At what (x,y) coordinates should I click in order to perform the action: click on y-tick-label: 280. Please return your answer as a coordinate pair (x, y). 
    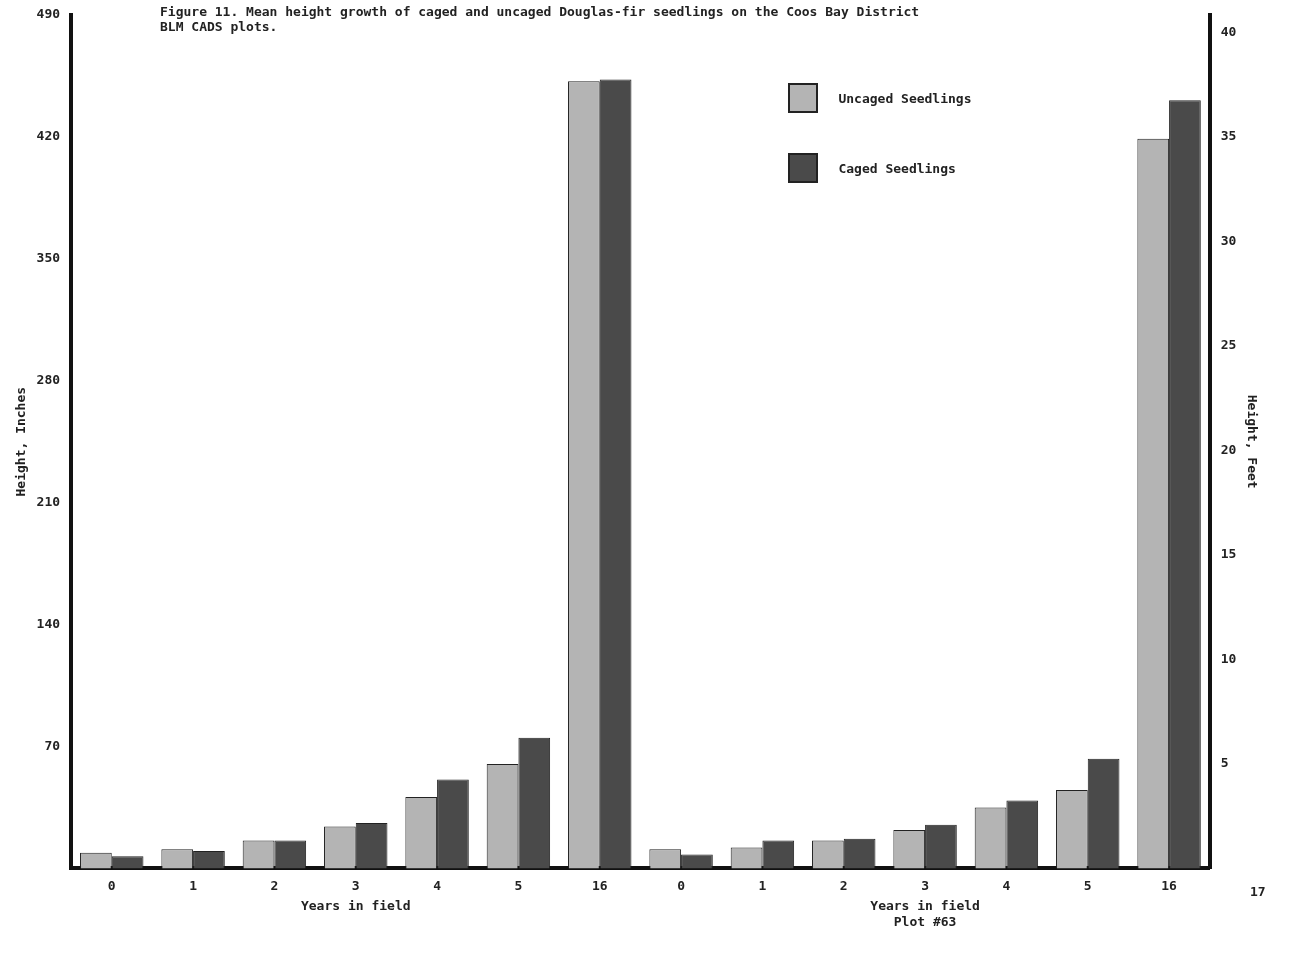
    Looking at the image, I should click on (48, 380).